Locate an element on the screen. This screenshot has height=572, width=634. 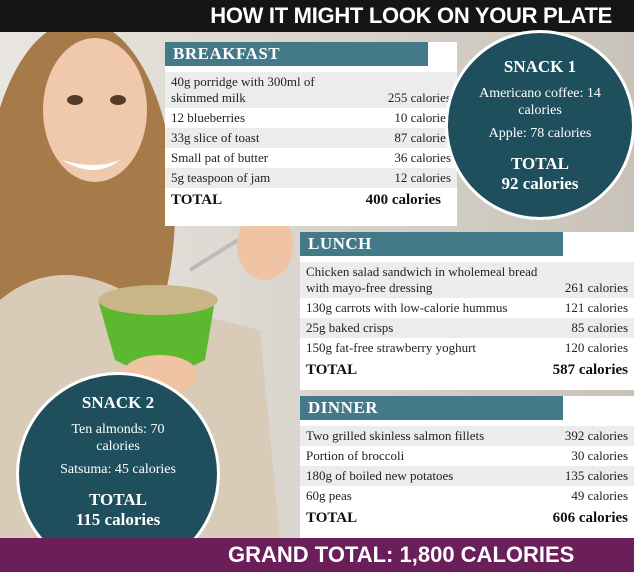
section-title: DINNER is located at coordinates (431, 408).